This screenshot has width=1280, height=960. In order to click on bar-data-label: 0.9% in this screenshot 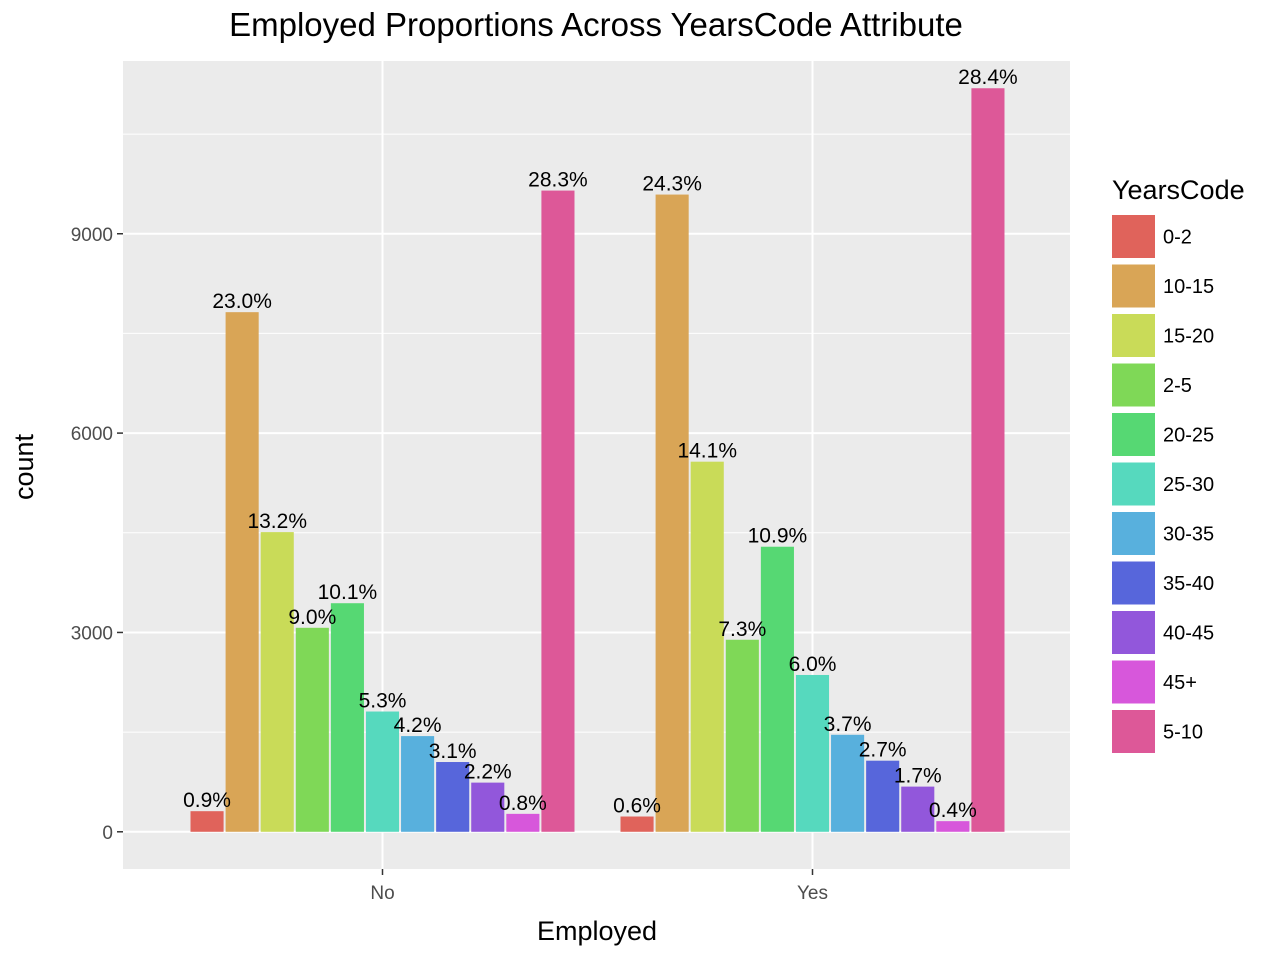, I will do `click(207, 800)`.